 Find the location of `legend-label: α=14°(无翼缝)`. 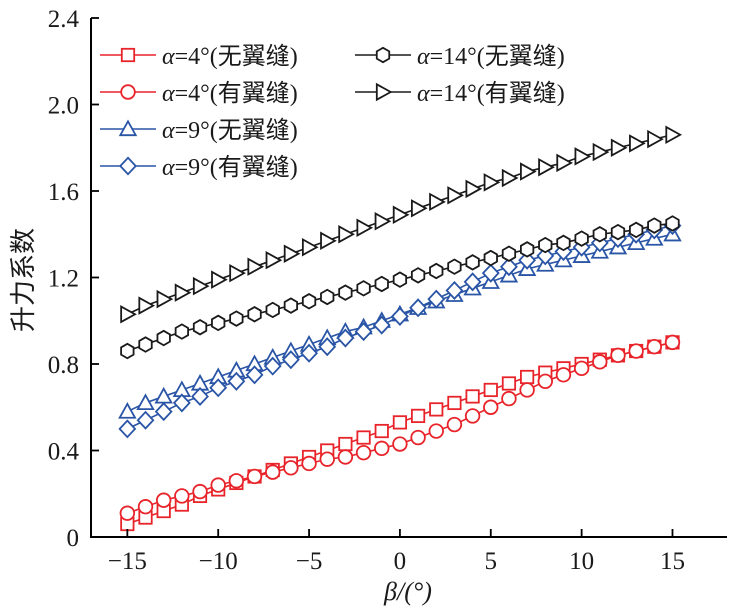

legend-label: α=14°(无翼缝) is located at coordinates (491, 56).